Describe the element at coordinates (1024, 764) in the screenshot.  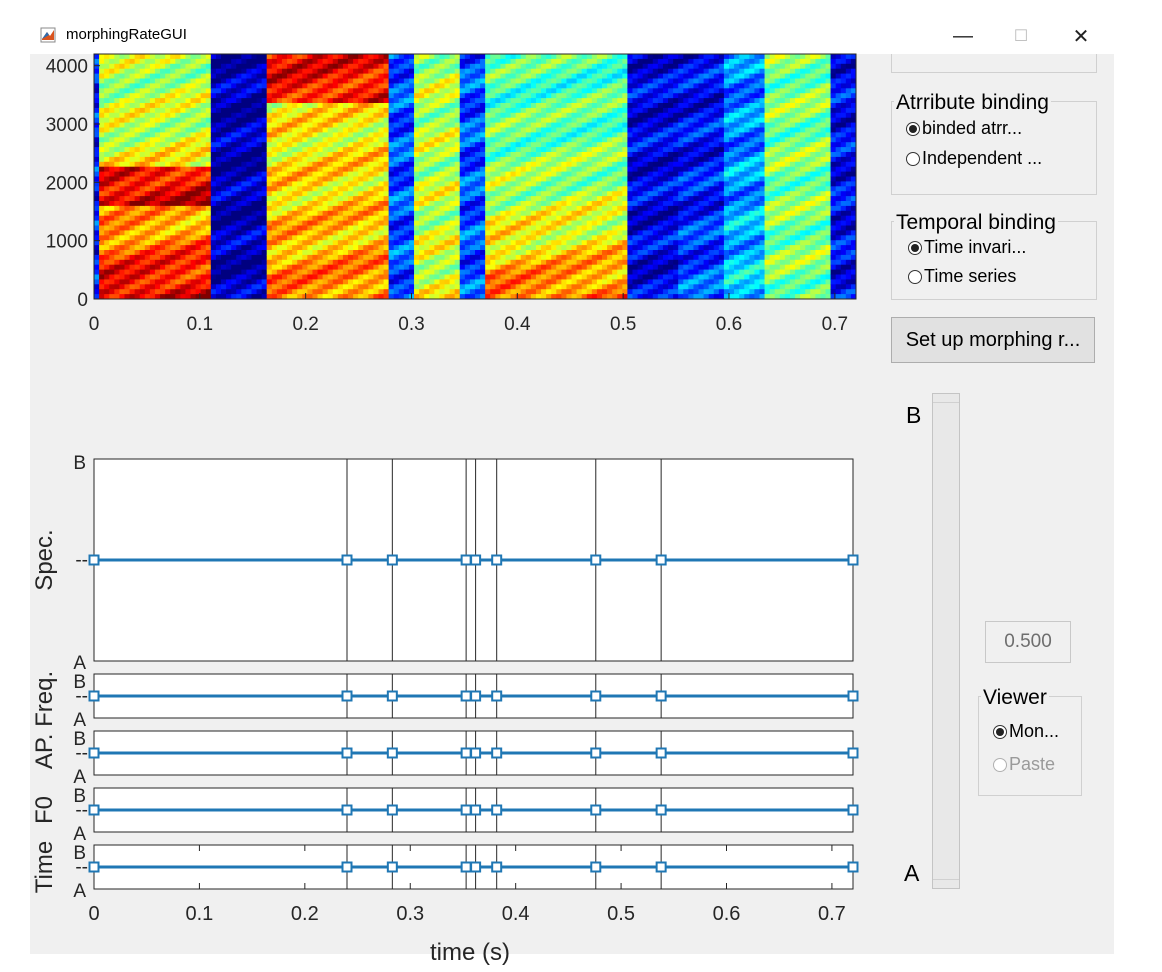
I see `radio-paste: Paste` at that location.